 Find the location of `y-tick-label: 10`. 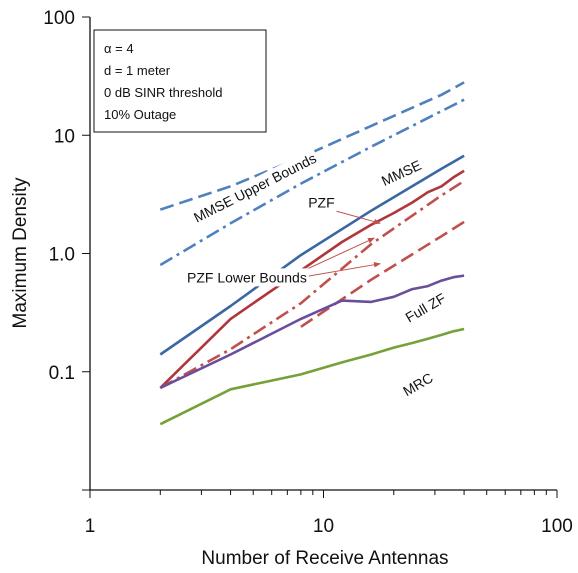

y-tick-label: 10 is located at coordinates (64, 136).